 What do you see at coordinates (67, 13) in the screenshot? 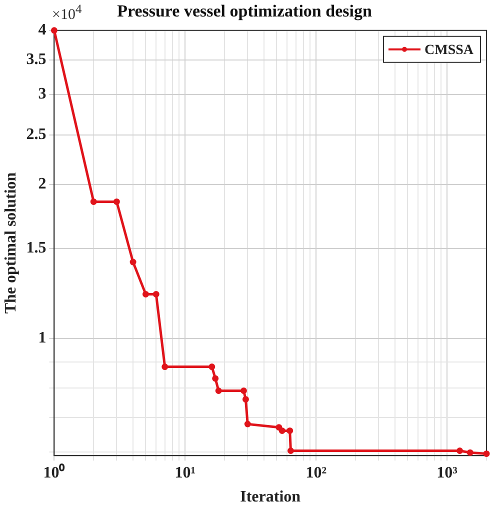
I see `text: ×10$^{4}$` at bounding box center [67, 13].